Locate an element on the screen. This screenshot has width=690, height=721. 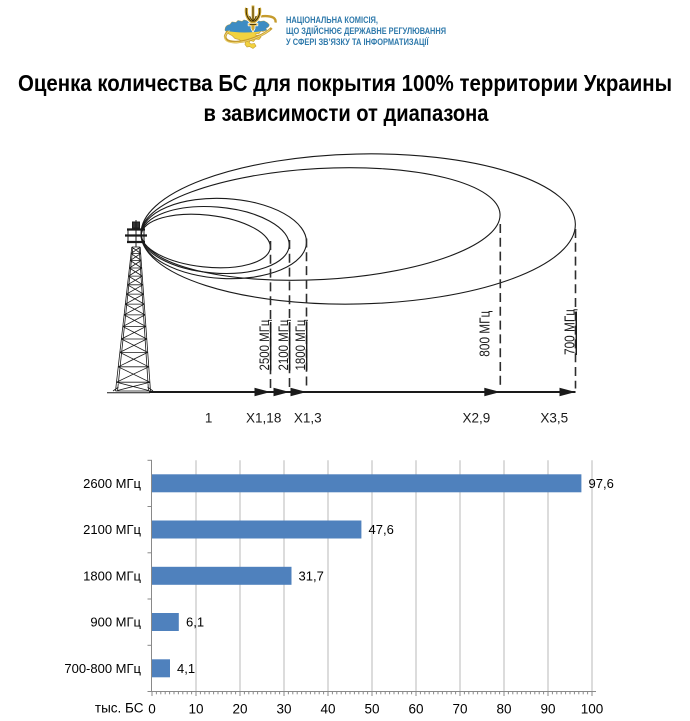
svg-text: 30 is located at coordinates (283, 709).